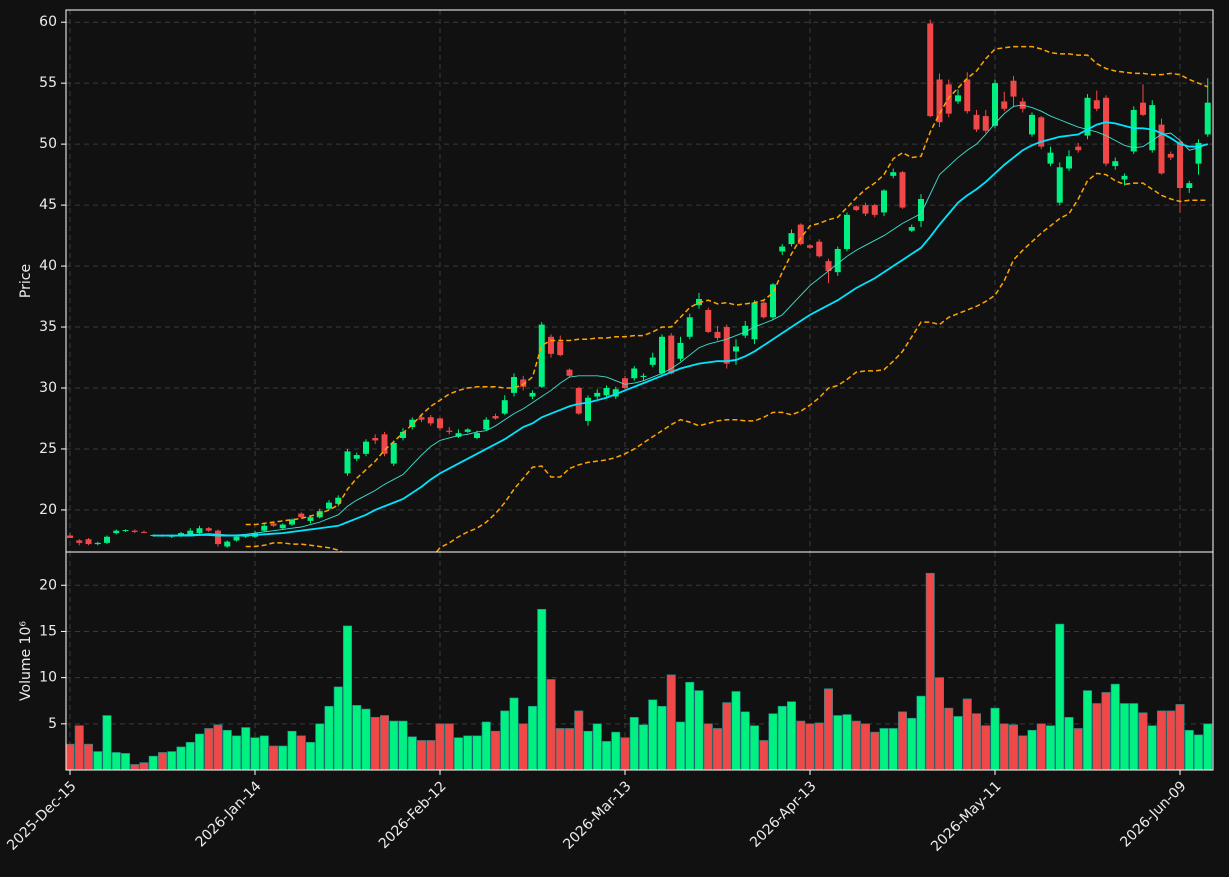 The image size is (1229, 877). What do you see at coordinates (48, 585) in the screenshot?
I see `y2-tick-label: 20` at bounding box center [48, 585].